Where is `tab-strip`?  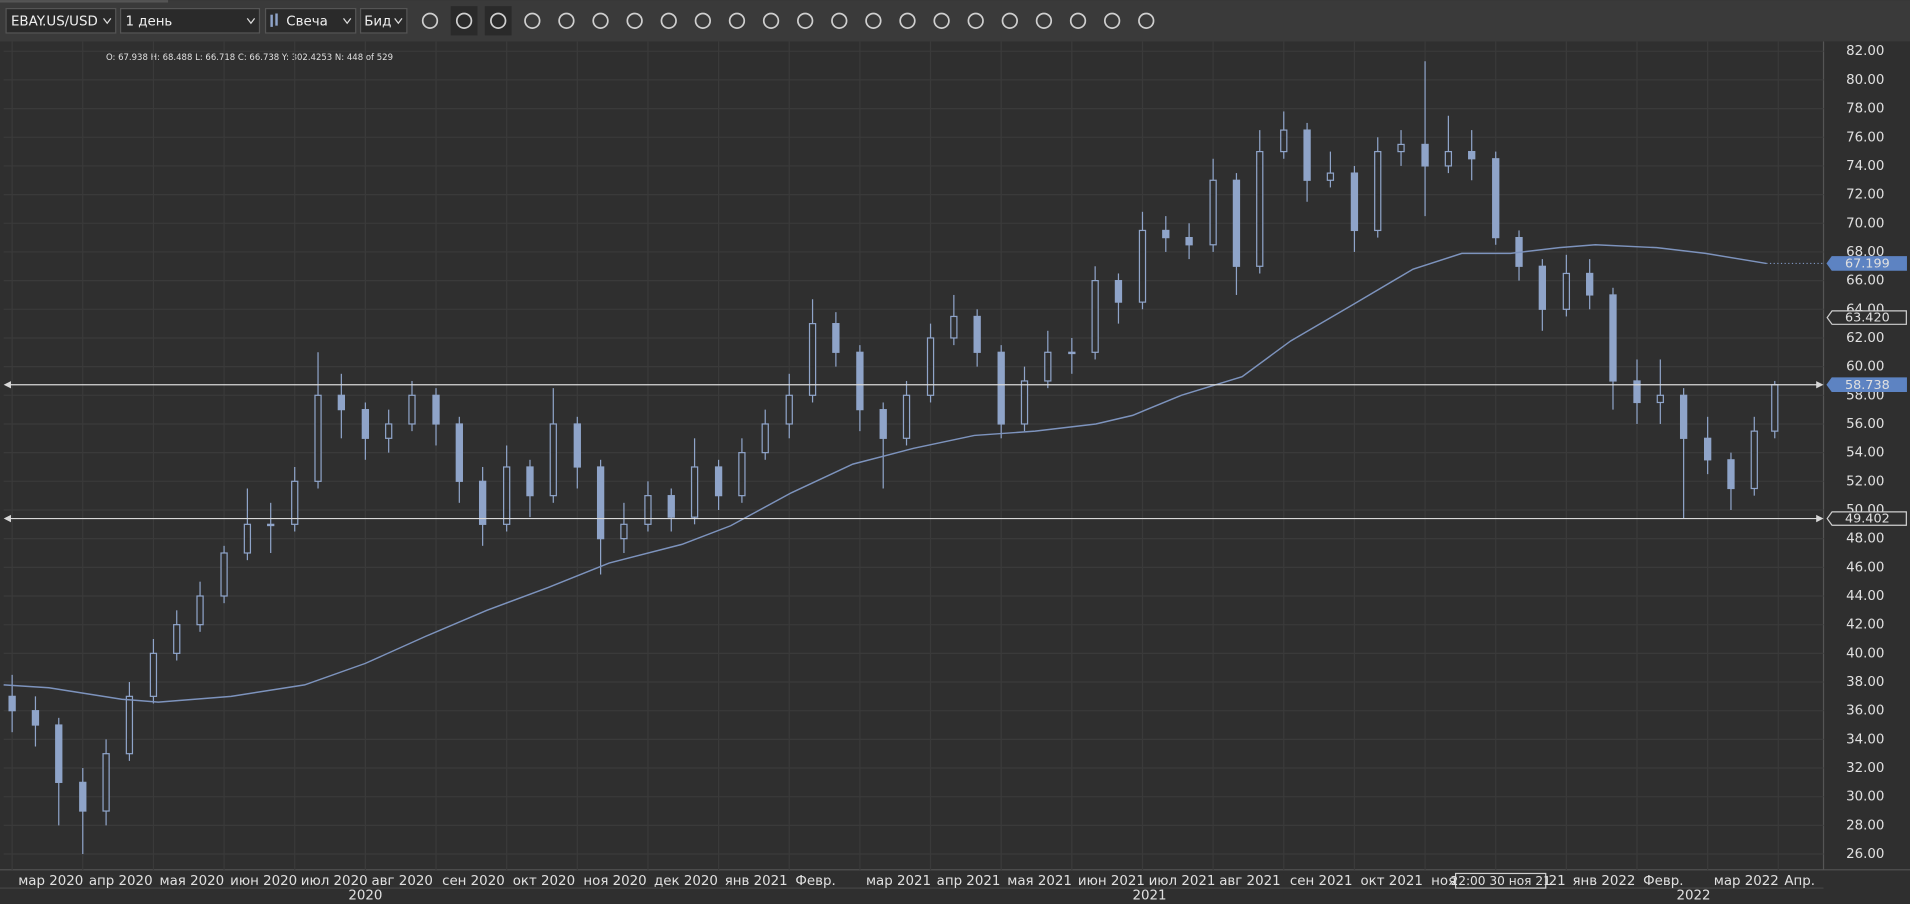 tab-strip is located at coordinates (84, 1).